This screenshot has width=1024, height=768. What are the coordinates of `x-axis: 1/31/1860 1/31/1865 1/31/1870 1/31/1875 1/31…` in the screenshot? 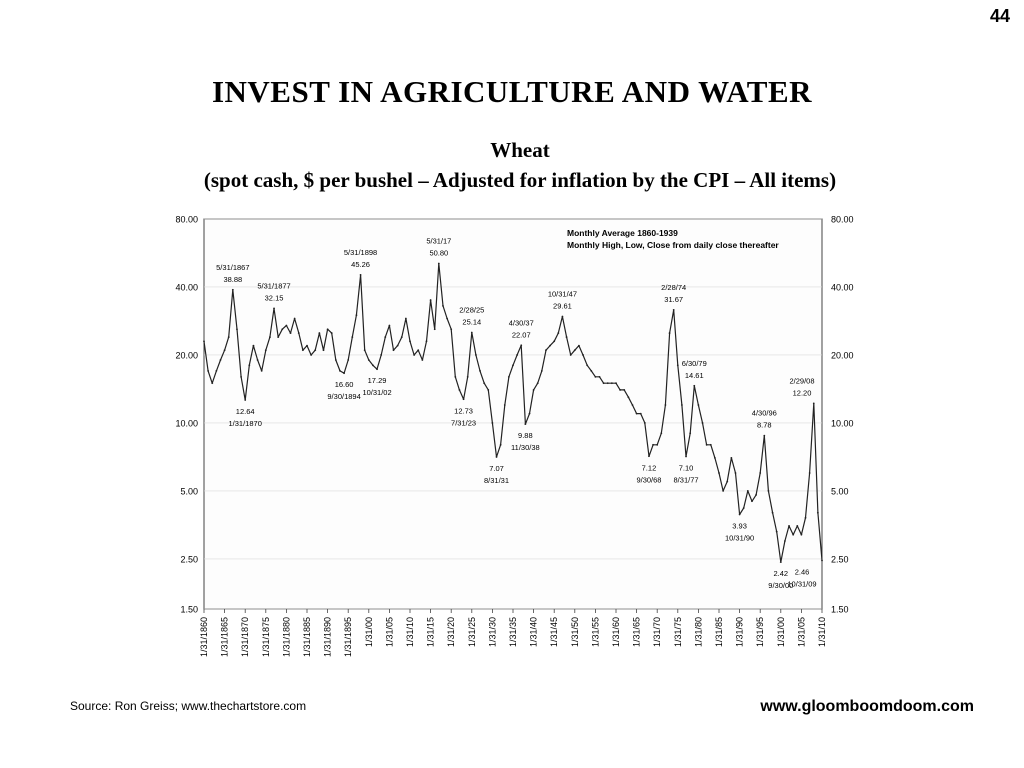 It's located at (513, 633).